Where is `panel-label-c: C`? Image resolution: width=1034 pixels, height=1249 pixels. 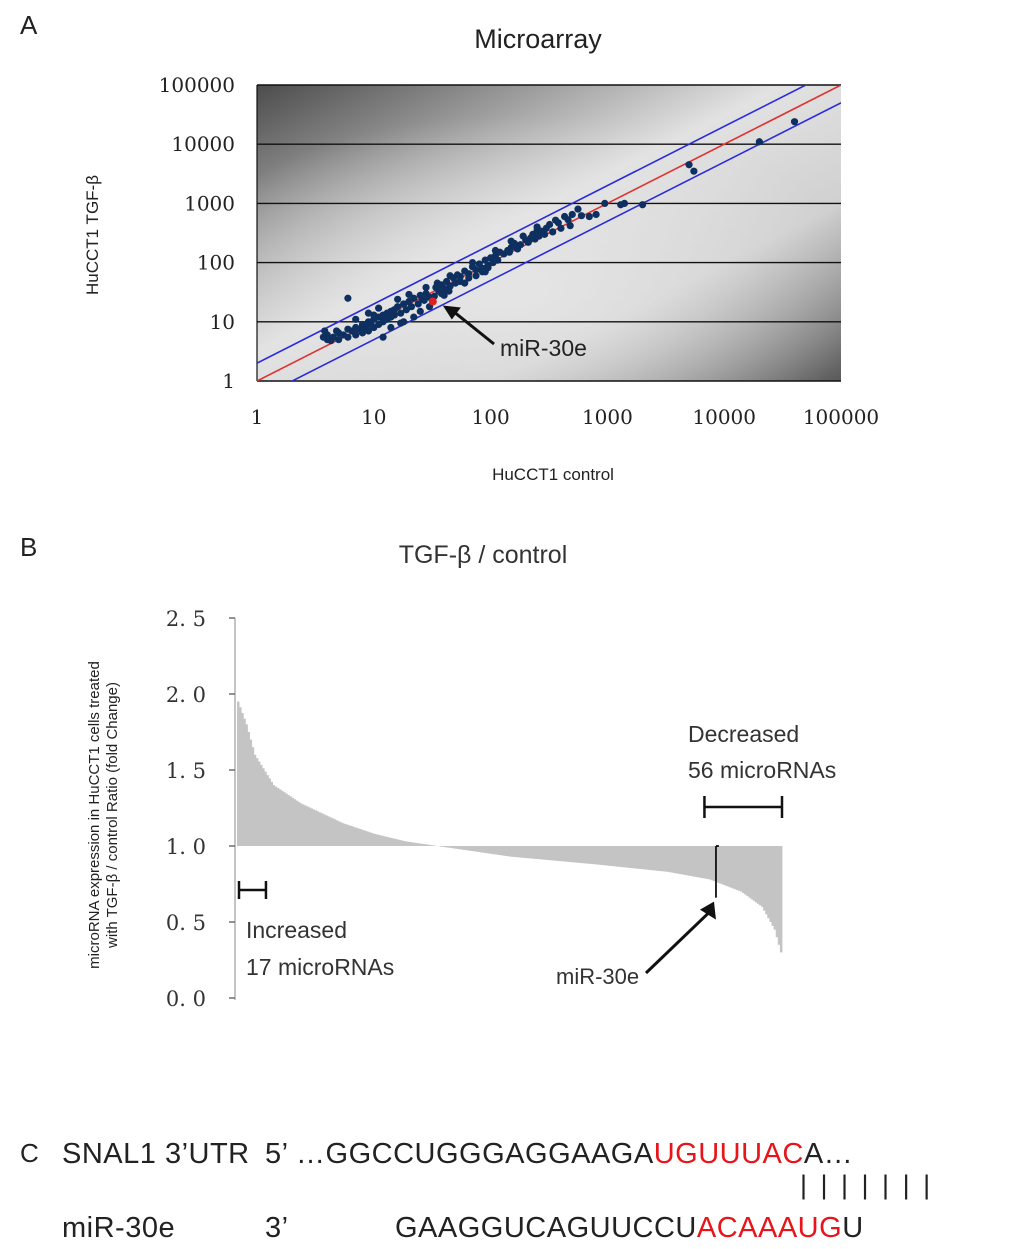 panel-label-c: C is located at coordinates (29, 1153).